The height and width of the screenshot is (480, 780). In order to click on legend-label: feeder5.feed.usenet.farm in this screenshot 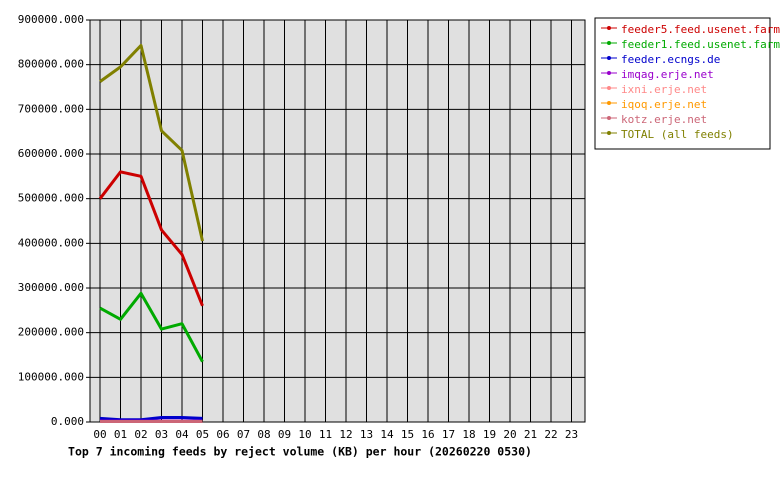, I will do `click(700, 29)`.